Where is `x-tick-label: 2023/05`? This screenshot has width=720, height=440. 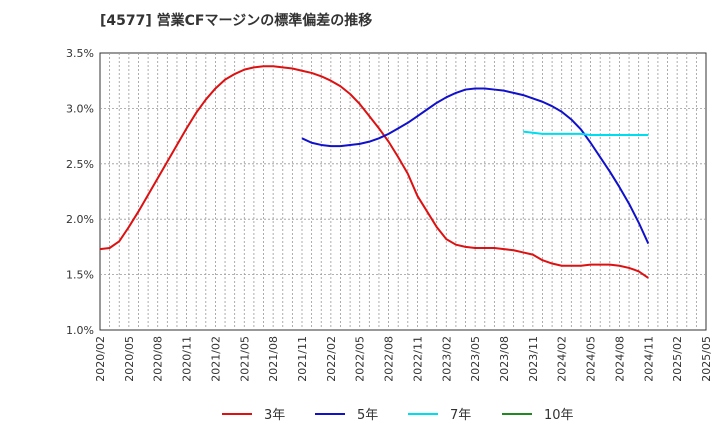 x-tick-label: 2023/05 is located at coordinates (475, 359).